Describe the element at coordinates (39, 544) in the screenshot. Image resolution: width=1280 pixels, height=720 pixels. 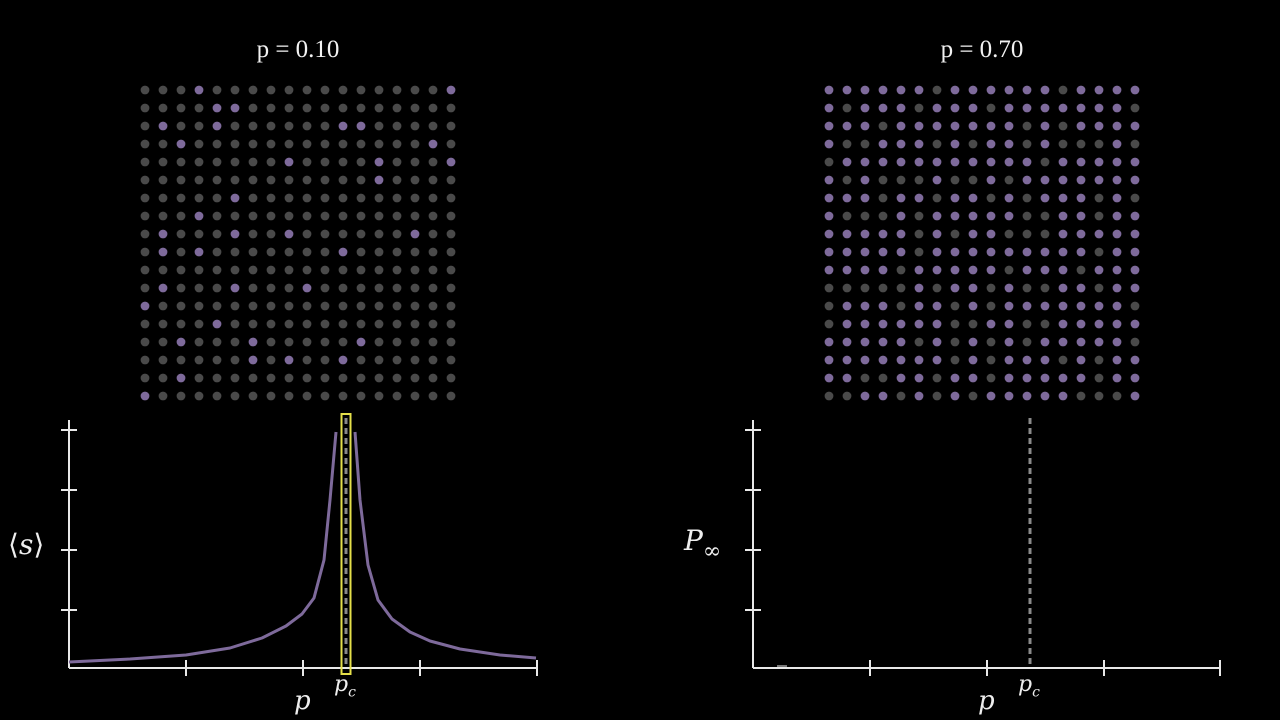
I see `angle-bracket-close: ⟩` at that location.